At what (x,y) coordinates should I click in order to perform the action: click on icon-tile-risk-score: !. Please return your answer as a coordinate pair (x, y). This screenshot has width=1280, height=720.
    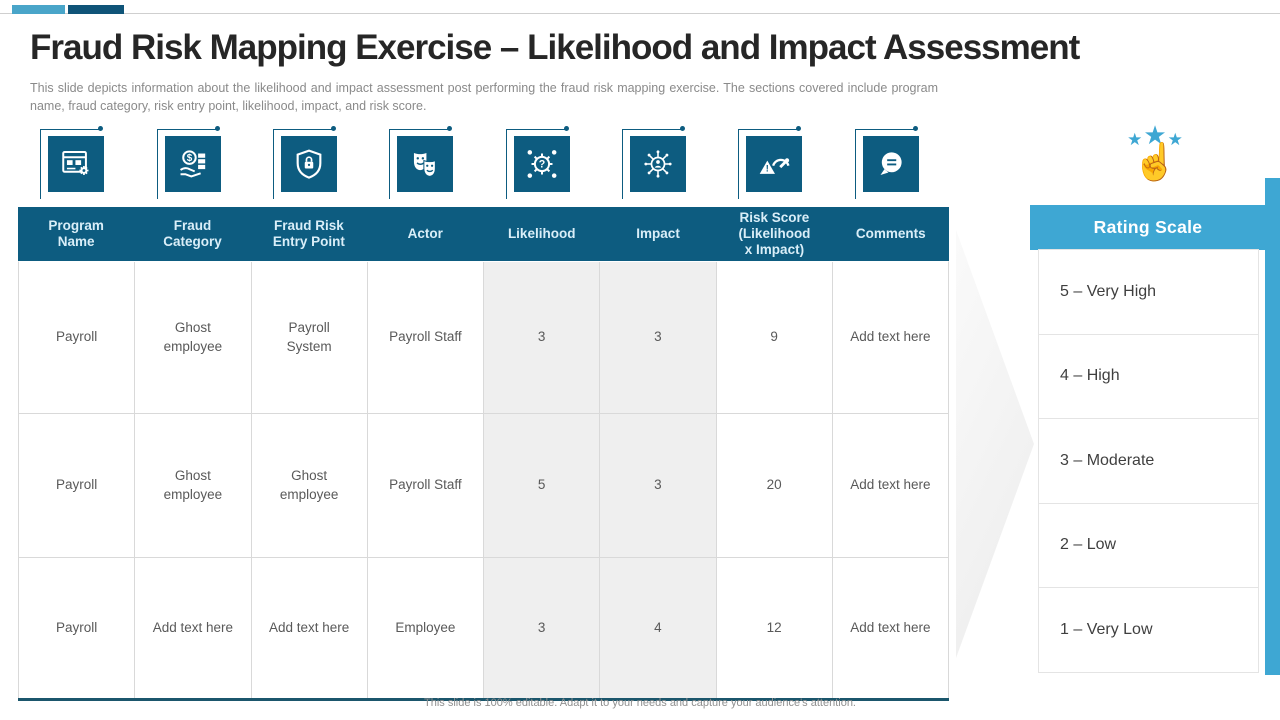
    Looking at the image, I should click on (770, 162).